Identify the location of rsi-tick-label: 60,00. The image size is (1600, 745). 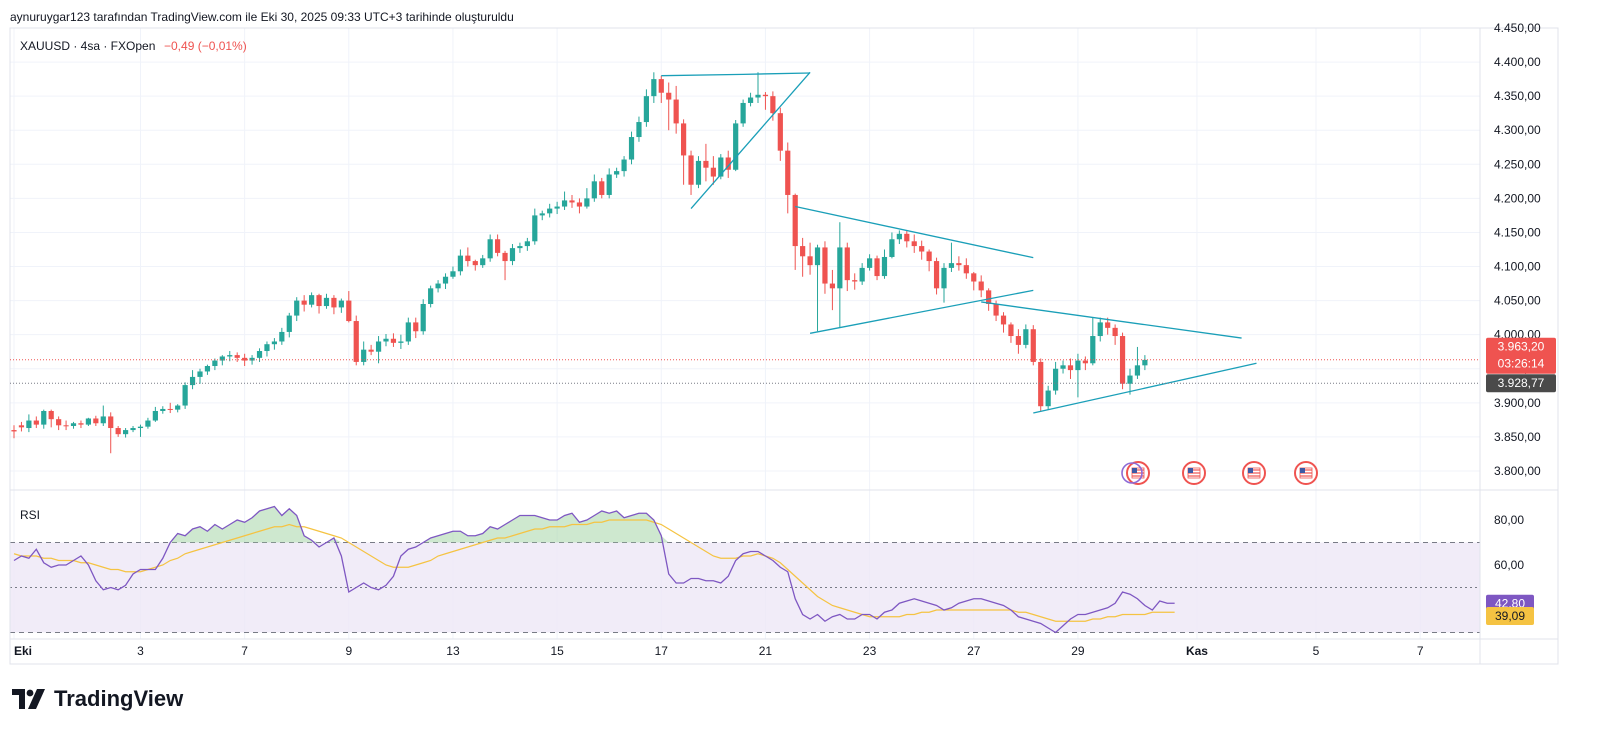
(1509, 565).